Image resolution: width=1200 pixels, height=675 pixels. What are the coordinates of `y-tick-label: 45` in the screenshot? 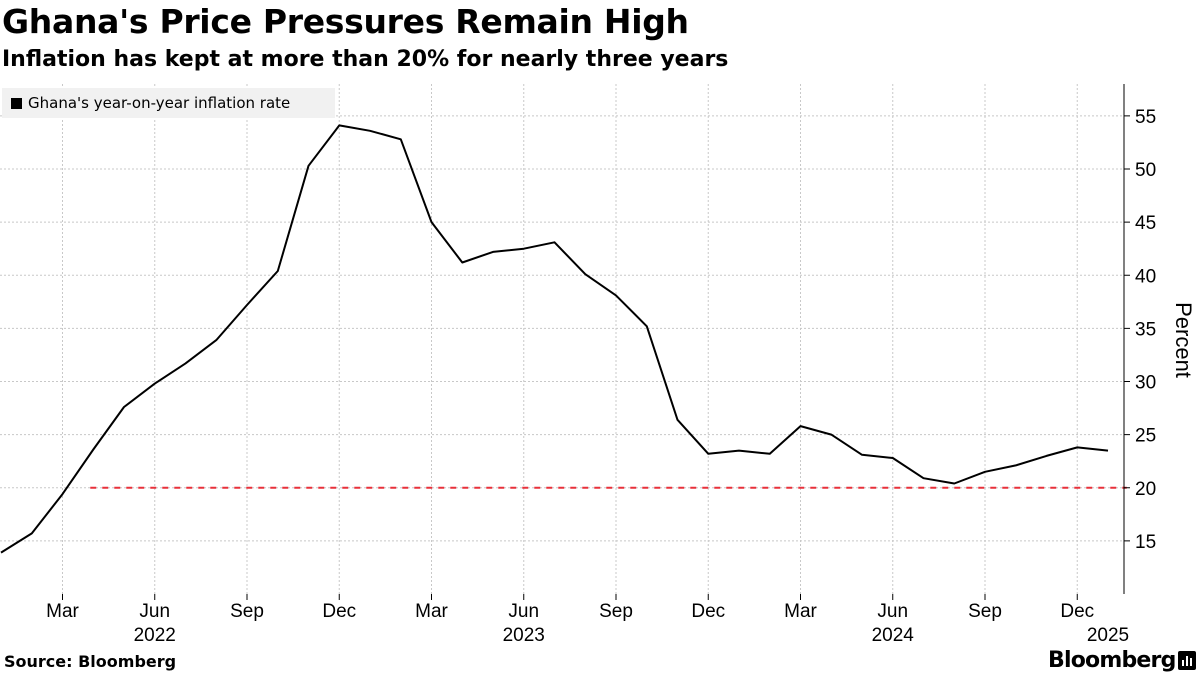 It's located at (1145, 223).